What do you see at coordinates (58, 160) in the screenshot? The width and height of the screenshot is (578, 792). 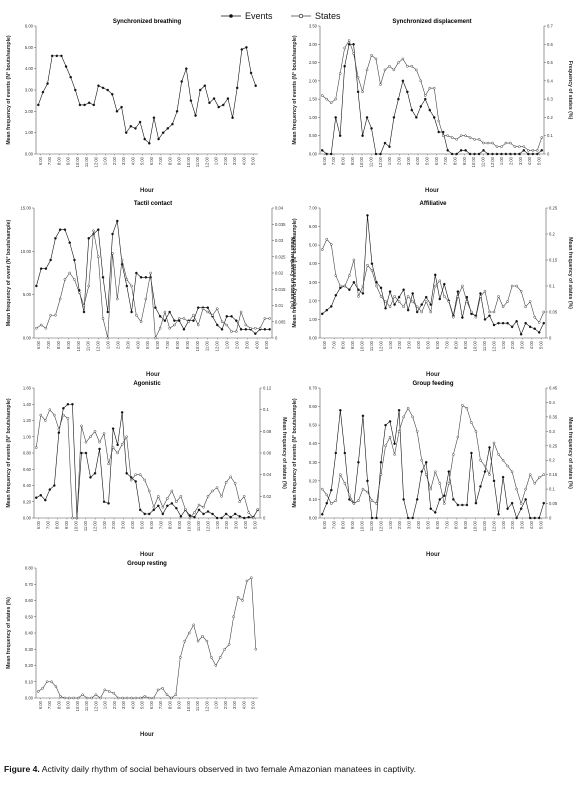 I see `x-tick-label: 8:00` at bounding box center [58, 160].